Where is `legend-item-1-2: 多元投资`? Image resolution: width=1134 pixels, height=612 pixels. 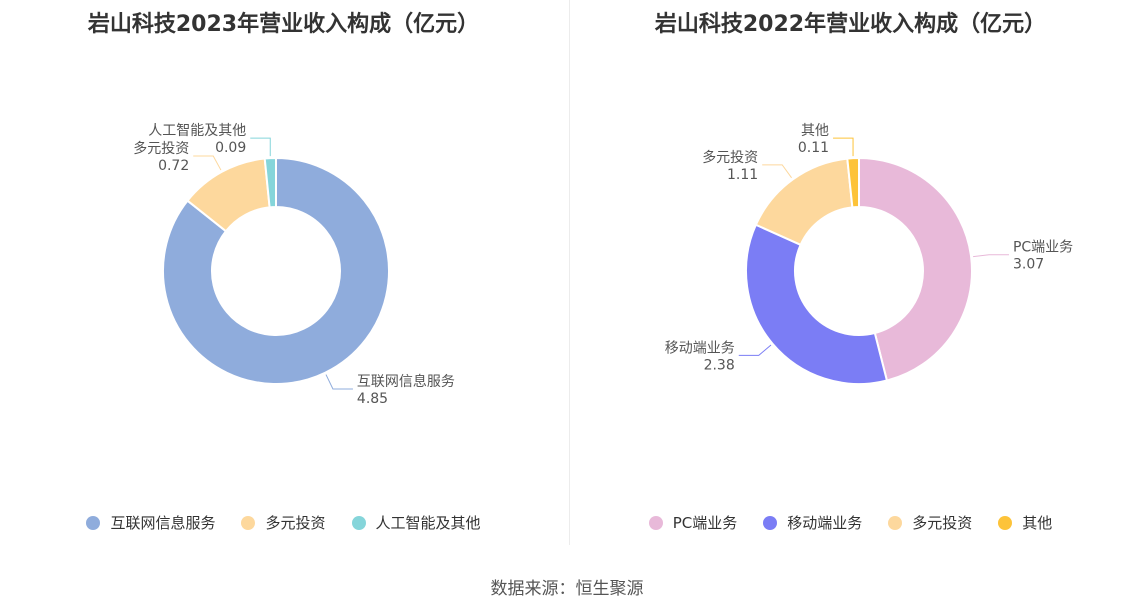 legend-item-1-2: 多元投资 is located at coordinates (930, 522).